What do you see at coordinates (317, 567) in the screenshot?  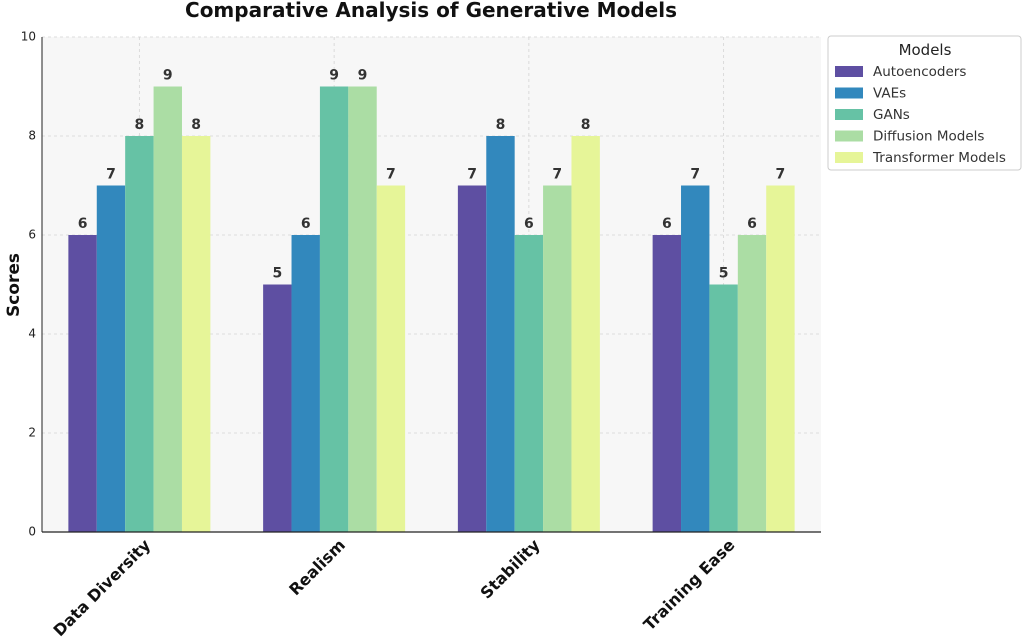 I see `x-tick-label: Realism` at bounding box center [317, 567].